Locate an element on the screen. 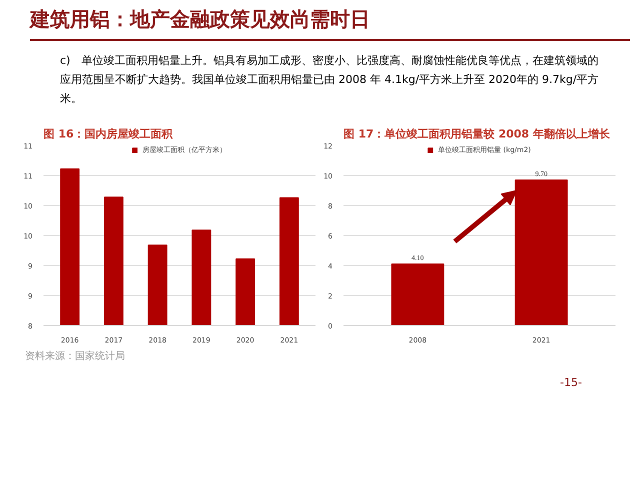  chart-title: 图 16：国内房屋竣工面积 is located at coordinates (109, 134).